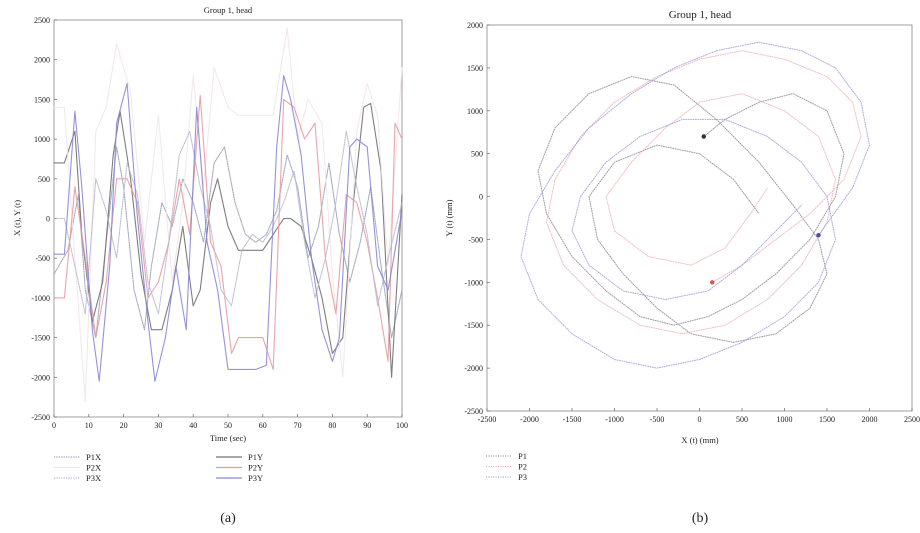  Describe the element at coordinates (228, 425) in the screenshot. I see `a-x-tick-label: 50` at that location.